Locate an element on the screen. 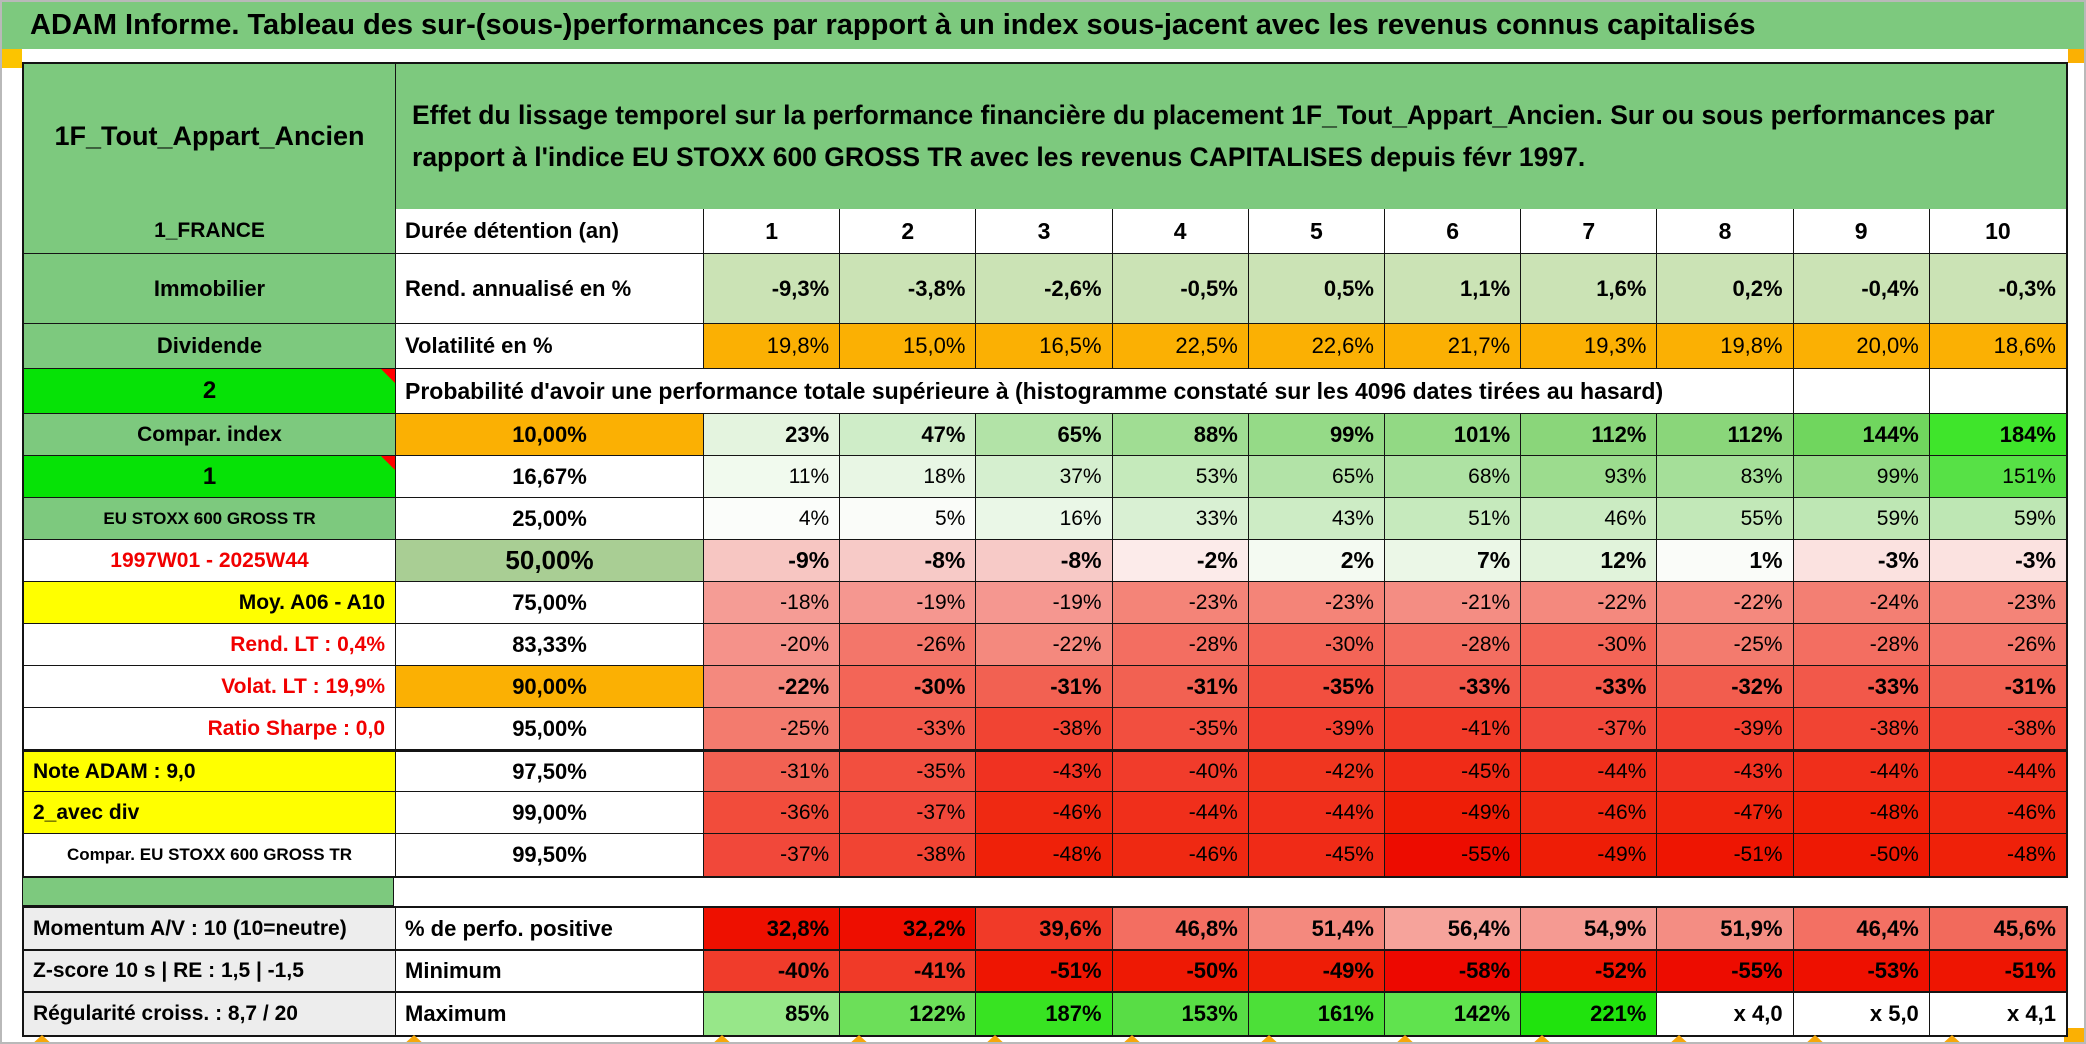  volatilite-label: Dividende is located at coordinates (210, 346).